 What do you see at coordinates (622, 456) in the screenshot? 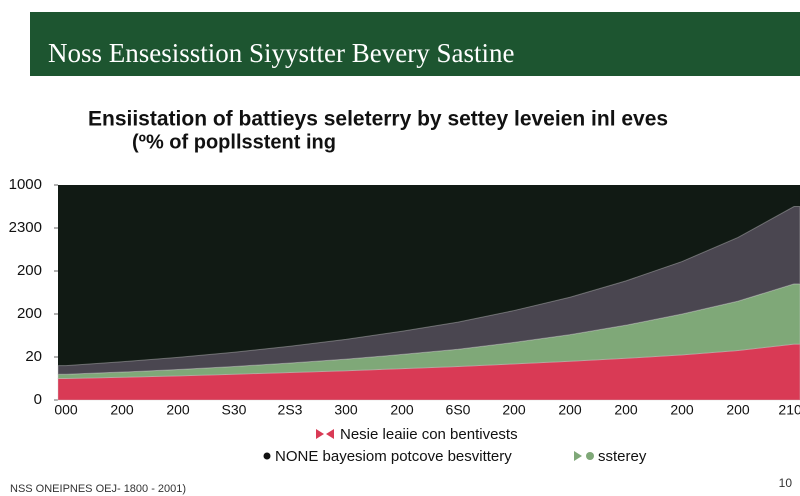
I see `legend-label: ssterey` at bounding box center [622, 456].